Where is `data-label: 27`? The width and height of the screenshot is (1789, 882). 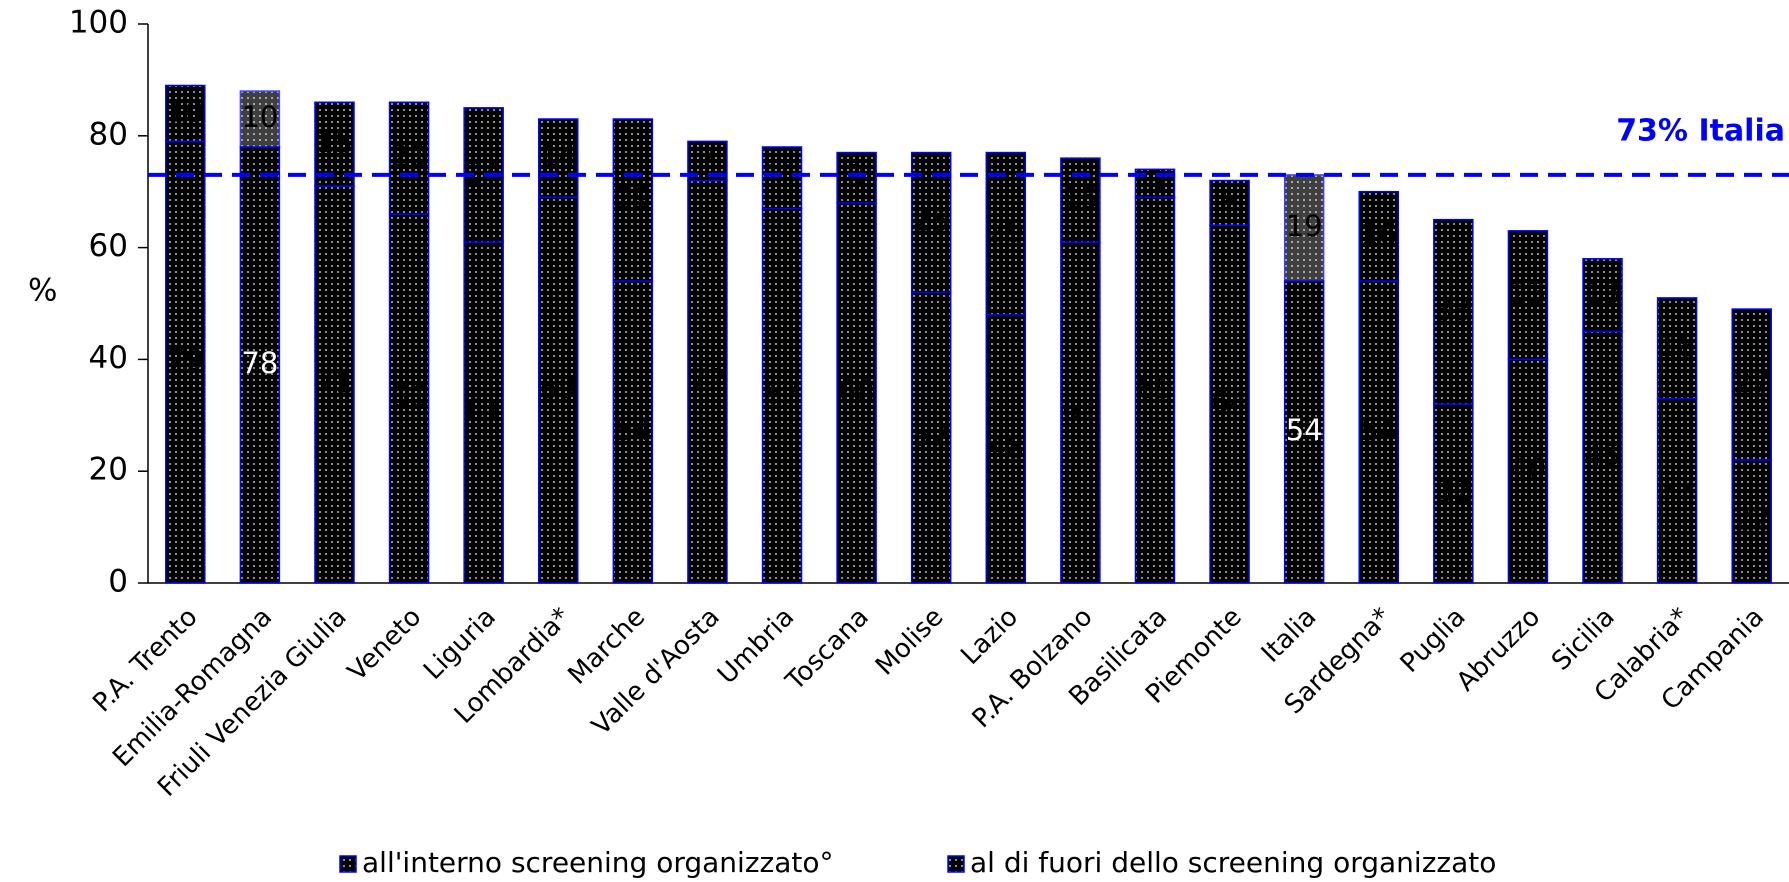 data-label: 27 is located at coordinates (1751, 383).